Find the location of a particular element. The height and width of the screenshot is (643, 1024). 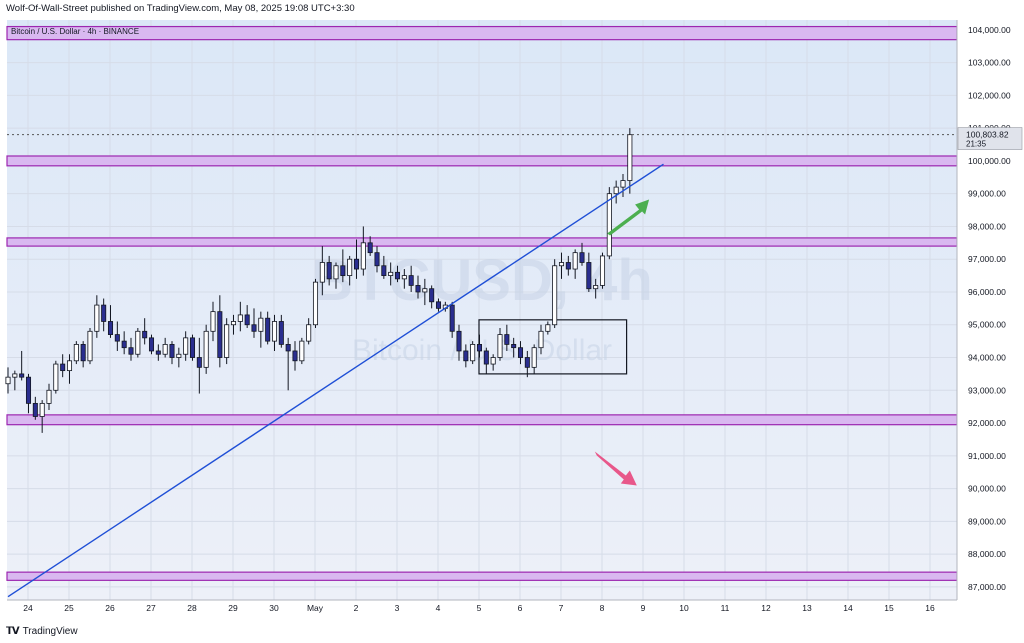

y-tick-label: 95,000.00 is located at coordinates (987, 325).